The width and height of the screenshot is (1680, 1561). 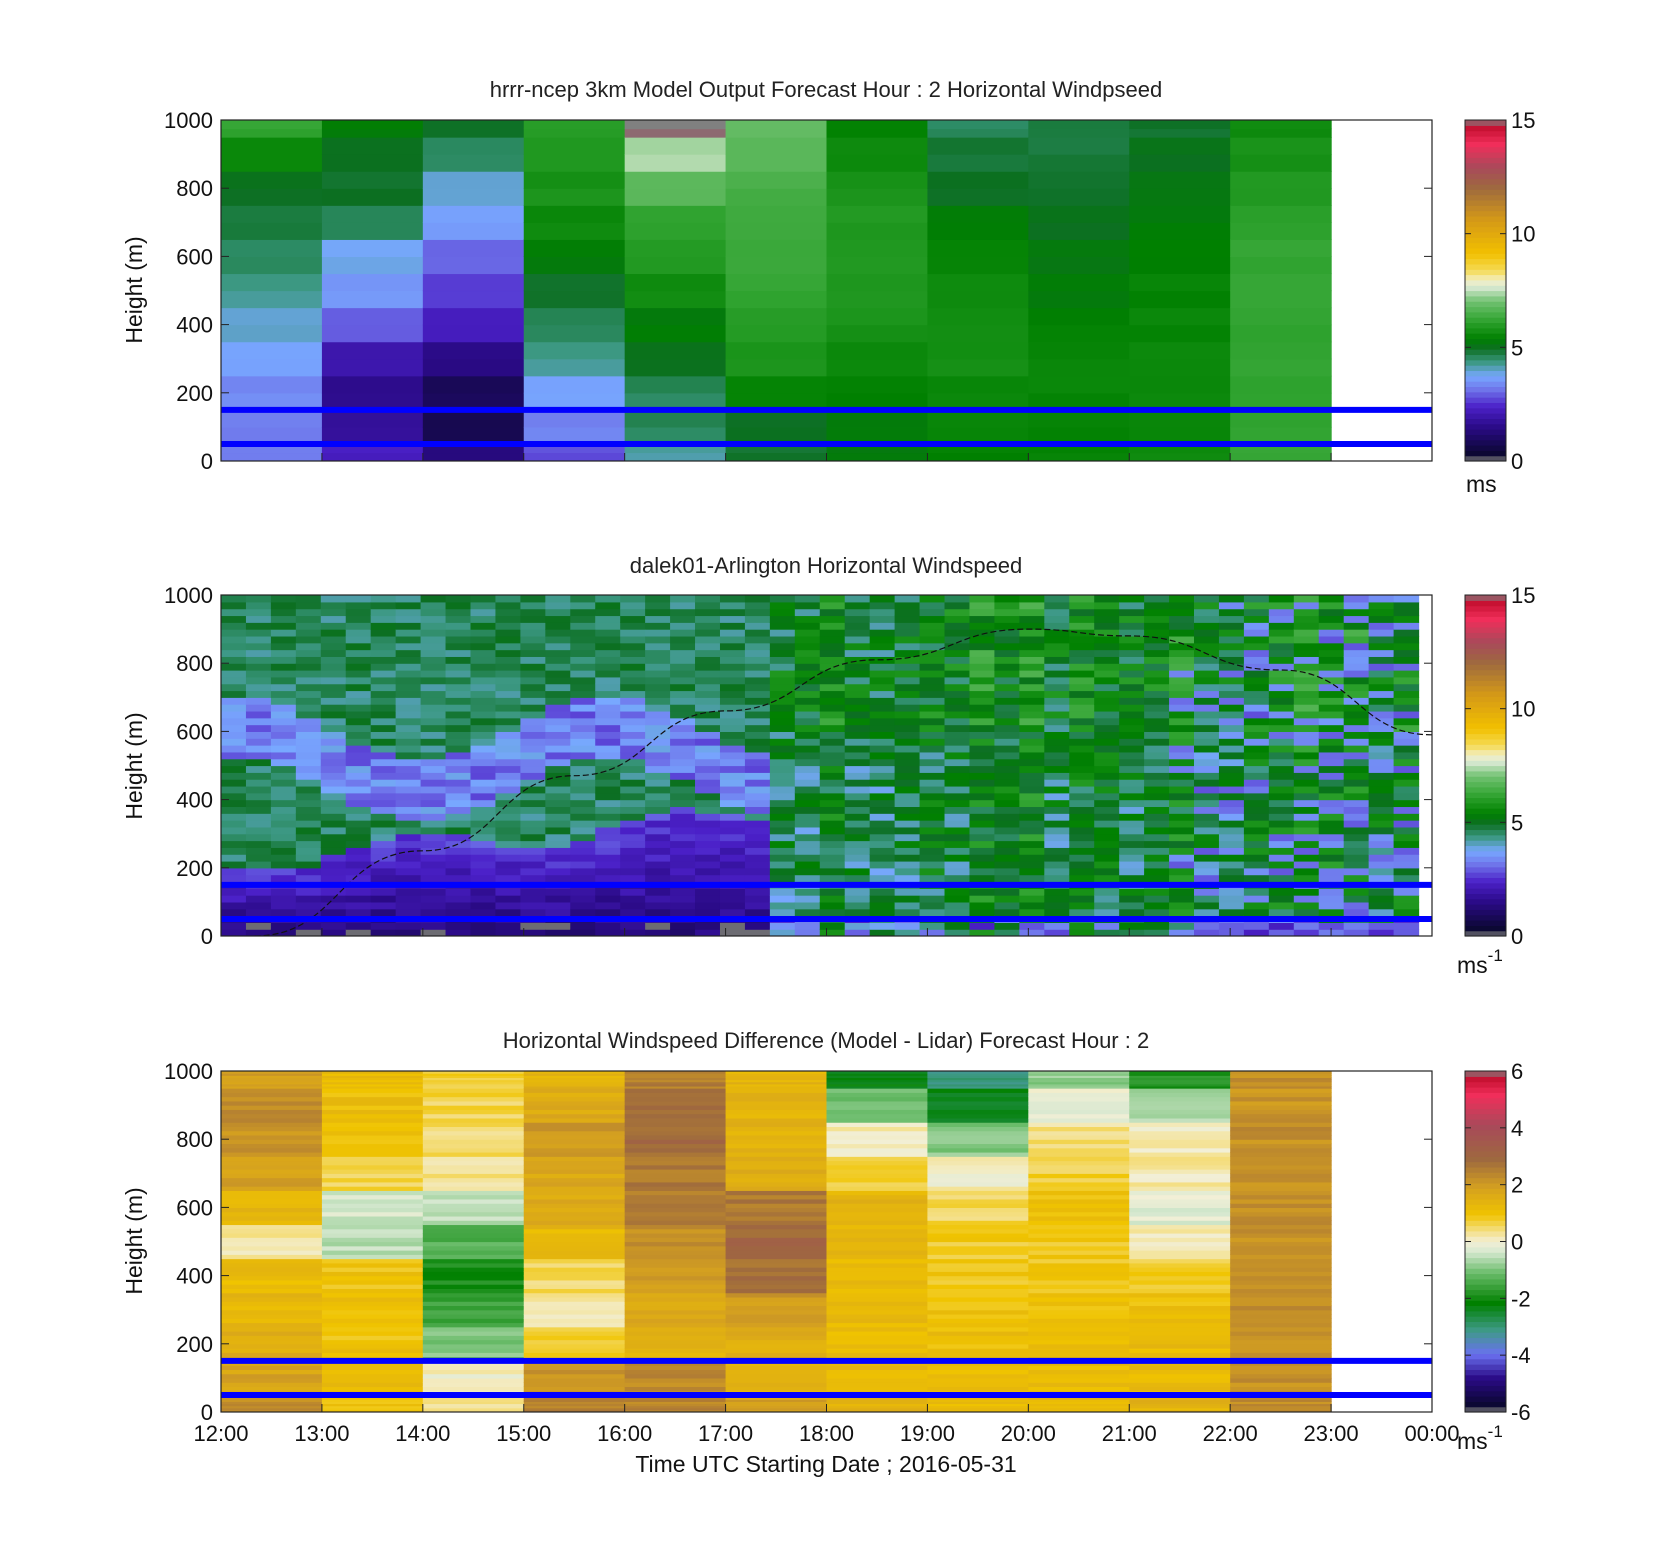 What do you see at coordinates (826, 1377) in the screenshot?
I see `difference-reference-lines` at bounding box center [826, 1377].